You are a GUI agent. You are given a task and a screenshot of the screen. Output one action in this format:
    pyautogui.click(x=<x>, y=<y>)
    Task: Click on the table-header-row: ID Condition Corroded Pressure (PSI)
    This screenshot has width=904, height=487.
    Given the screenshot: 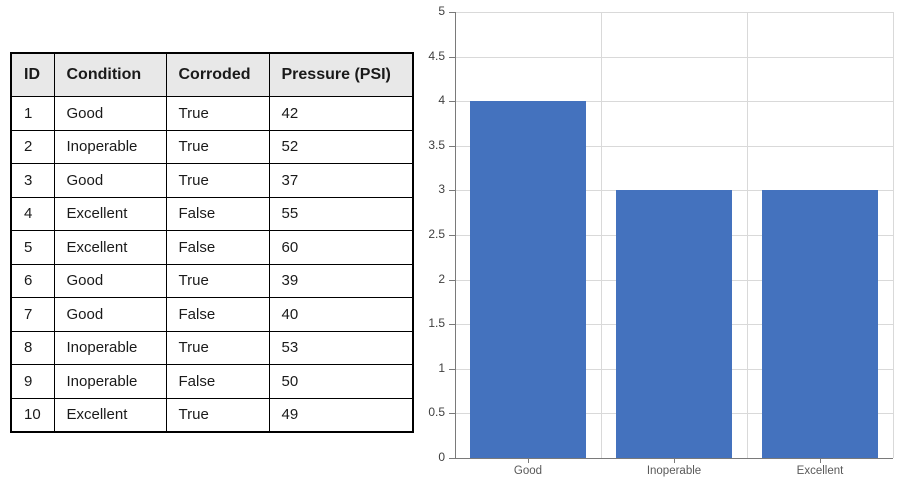 What is the action you would take?
    pyautogui.click(x=212, y=74)
    